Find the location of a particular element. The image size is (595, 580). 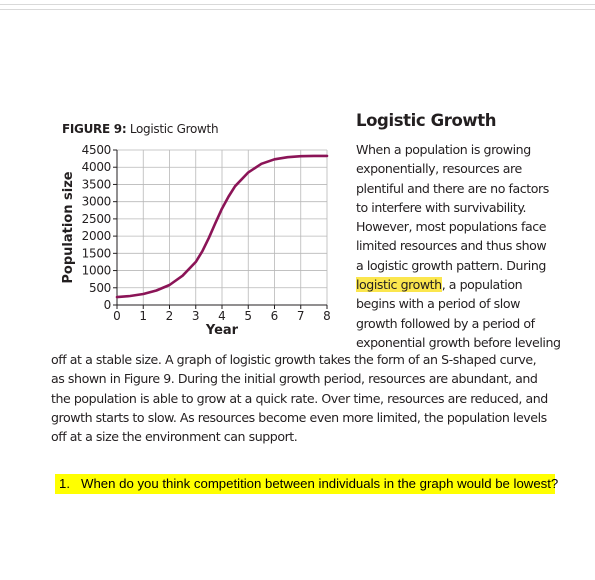

x-tick-label: 1 is located at coordinates (143, 316).